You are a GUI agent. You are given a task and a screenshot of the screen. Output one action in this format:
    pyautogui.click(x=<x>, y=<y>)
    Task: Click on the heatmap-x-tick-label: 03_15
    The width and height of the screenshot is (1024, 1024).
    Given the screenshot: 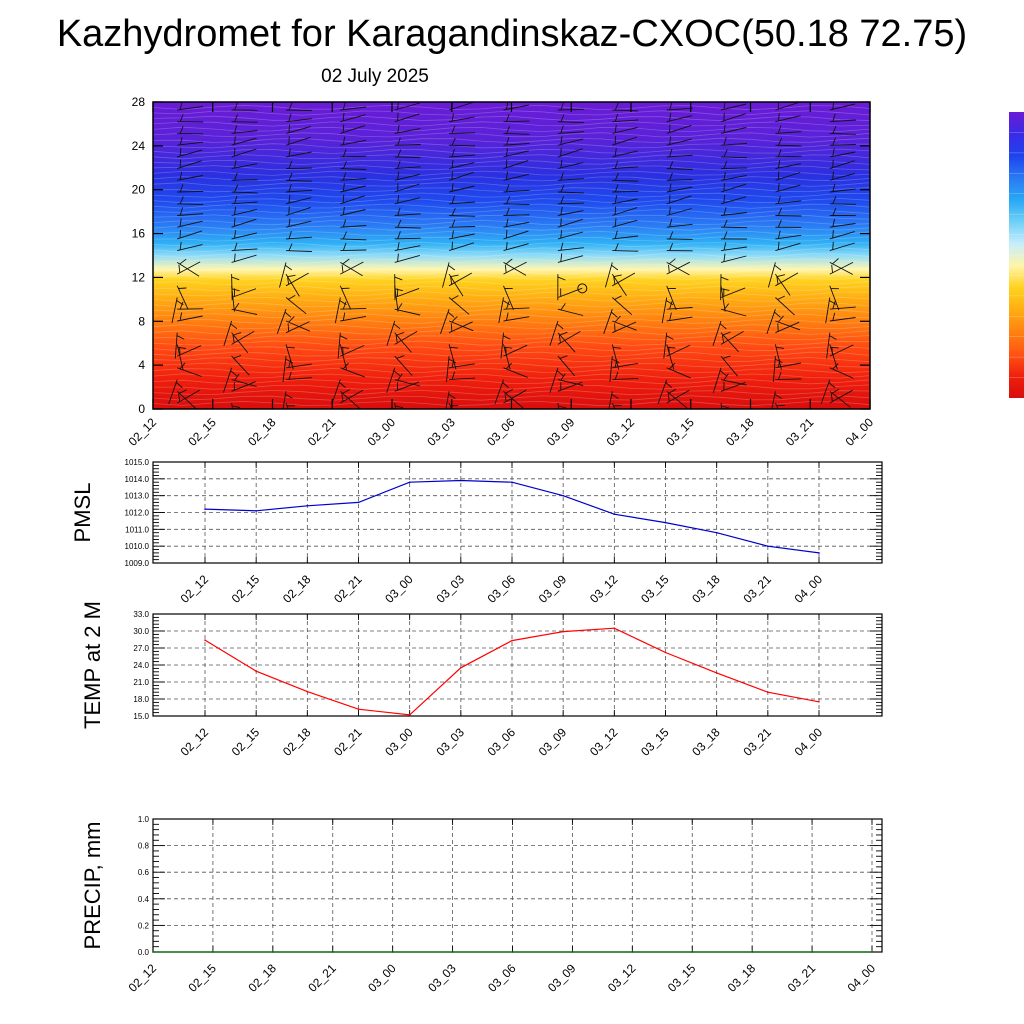 What is the action you would take?
    pyautogui.click(x=680, y=432)
    